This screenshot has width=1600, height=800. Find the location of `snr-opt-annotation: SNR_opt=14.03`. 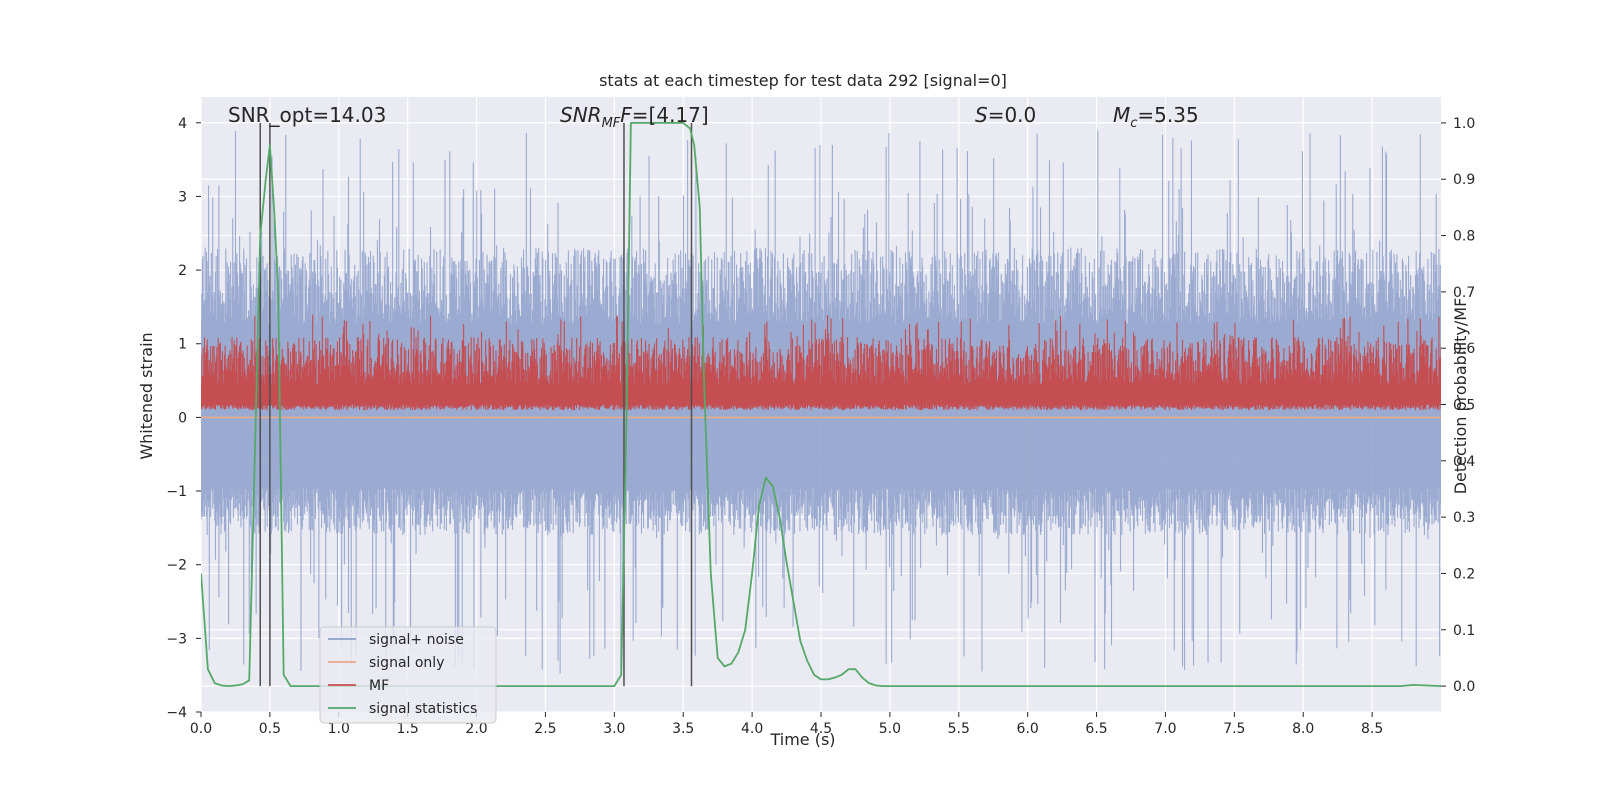

snr-opt-annotation: SNR_opt=14.03 is located at coordinates (307, 115).